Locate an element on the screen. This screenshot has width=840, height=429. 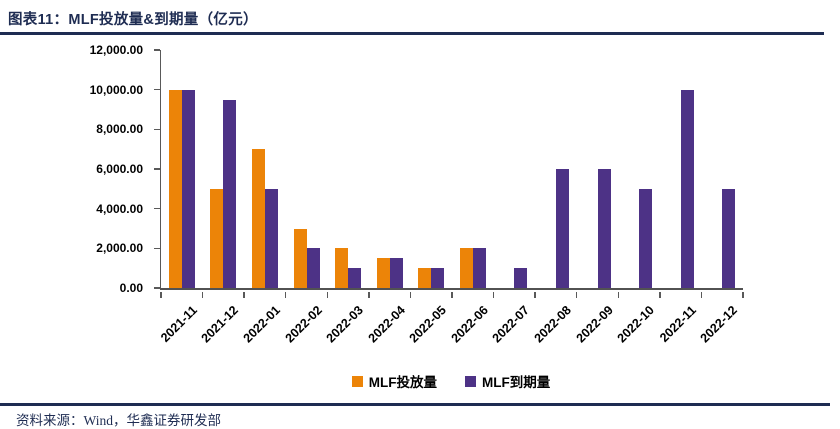
x-axis-label: 2021-12 is located at coordinates (220, 324).